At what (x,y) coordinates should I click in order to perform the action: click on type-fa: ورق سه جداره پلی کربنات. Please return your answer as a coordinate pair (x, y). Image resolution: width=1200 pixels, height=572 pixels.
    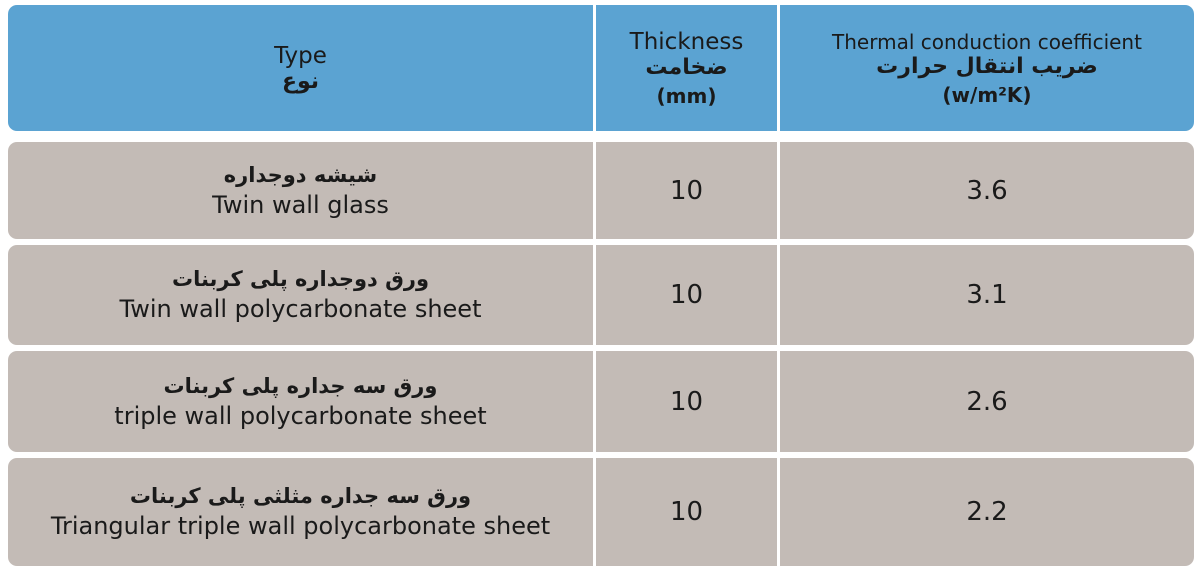
    Looking at the image, I should click on (300, 385).